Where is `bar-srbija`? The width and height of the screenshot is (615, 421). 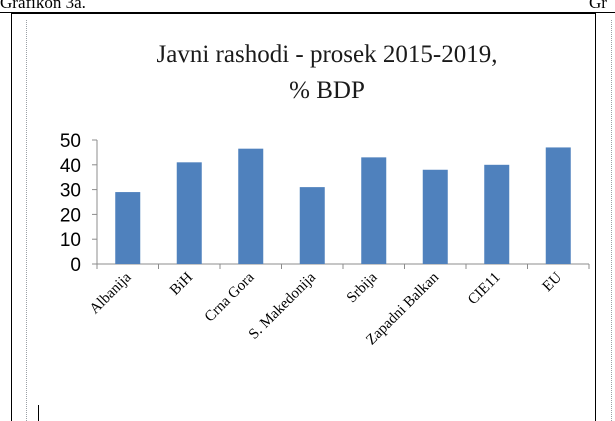 bar-srbija is located at coordinates (374, 210).